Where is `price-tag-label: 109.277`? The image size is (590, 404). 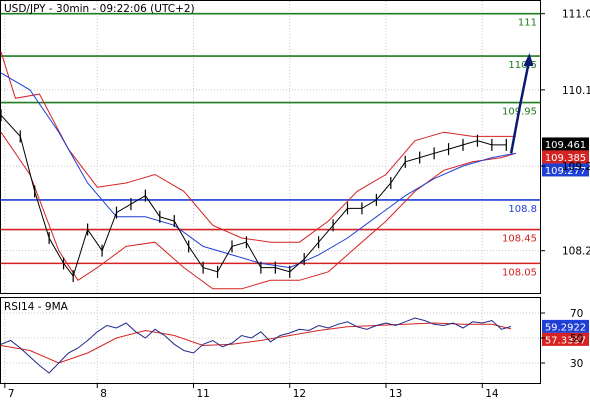 price-tag-label: 109.277 is located at coordinates (565, 171).